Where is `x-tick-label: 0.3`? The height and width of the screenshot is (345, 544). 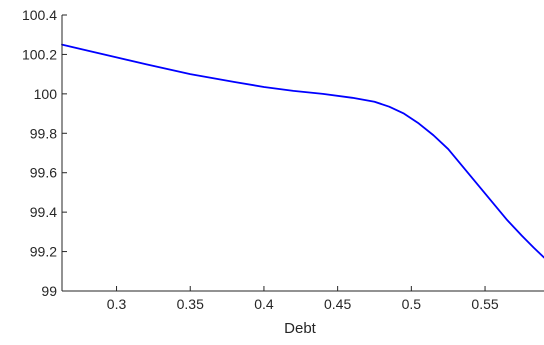 x-tick-label: 0.3 is located at coordinates (117, 304).